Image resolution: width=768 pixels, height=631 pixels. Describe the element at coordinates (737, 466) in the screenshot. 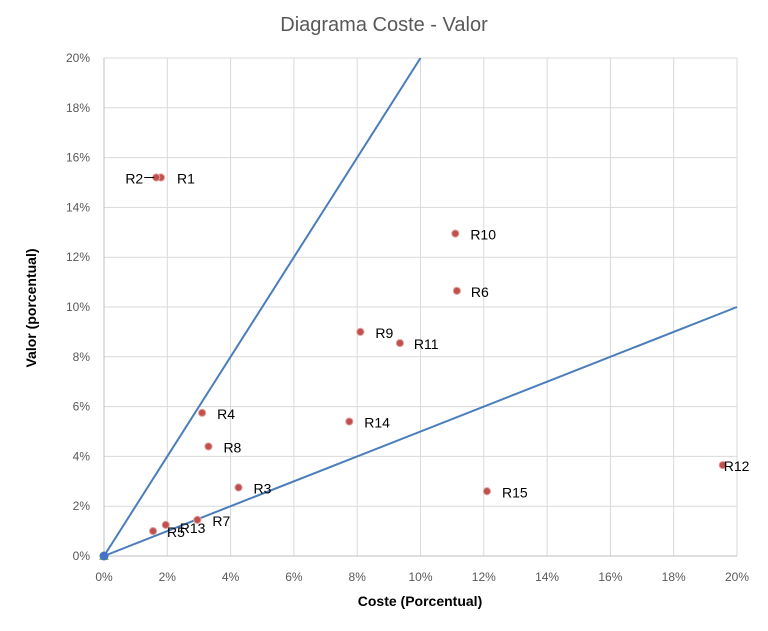

I see `data-label-r12: R12` at that location.